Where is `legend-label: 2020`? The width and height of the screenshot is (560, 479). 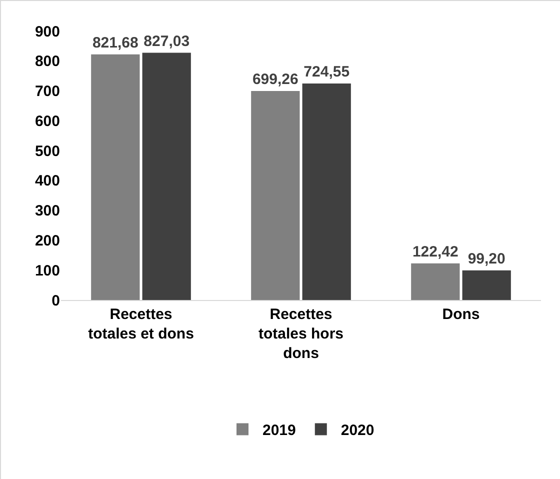
legend-label: 2020 is located at coordinates (357, 431).